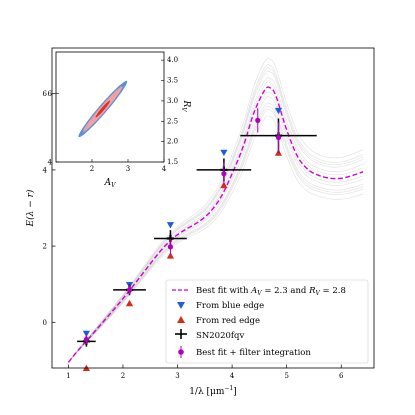  I want to click on inset-y-label: RV, so click(185, 105).